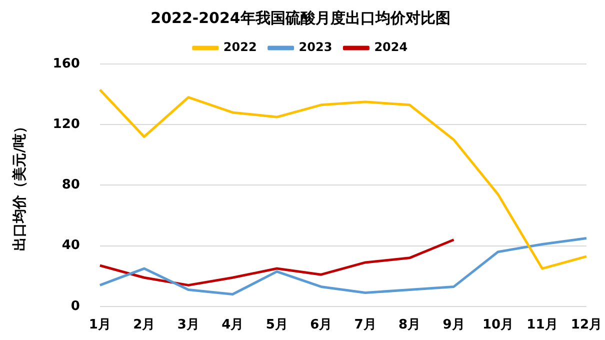  I want to click on x-tick-label: 3月, so click(188, 325).